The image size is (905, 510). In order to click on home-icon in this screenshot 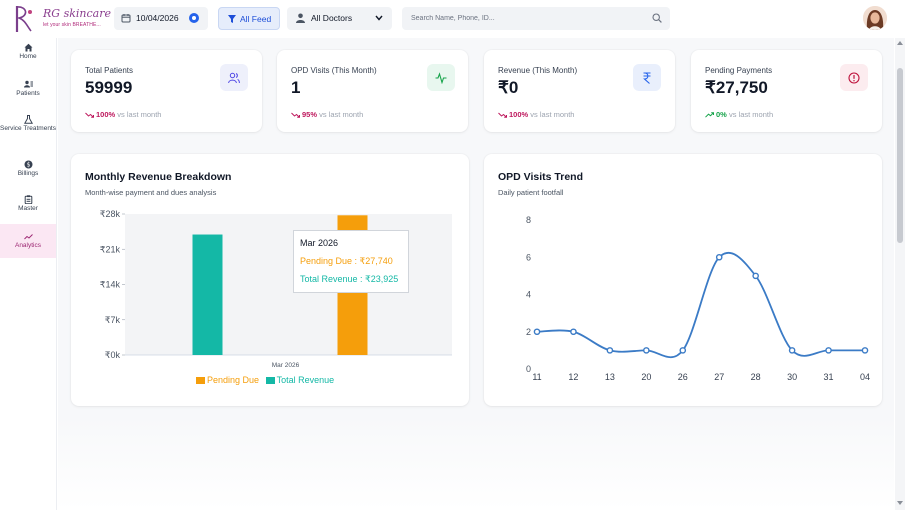, I will do `click(28, 47)`.